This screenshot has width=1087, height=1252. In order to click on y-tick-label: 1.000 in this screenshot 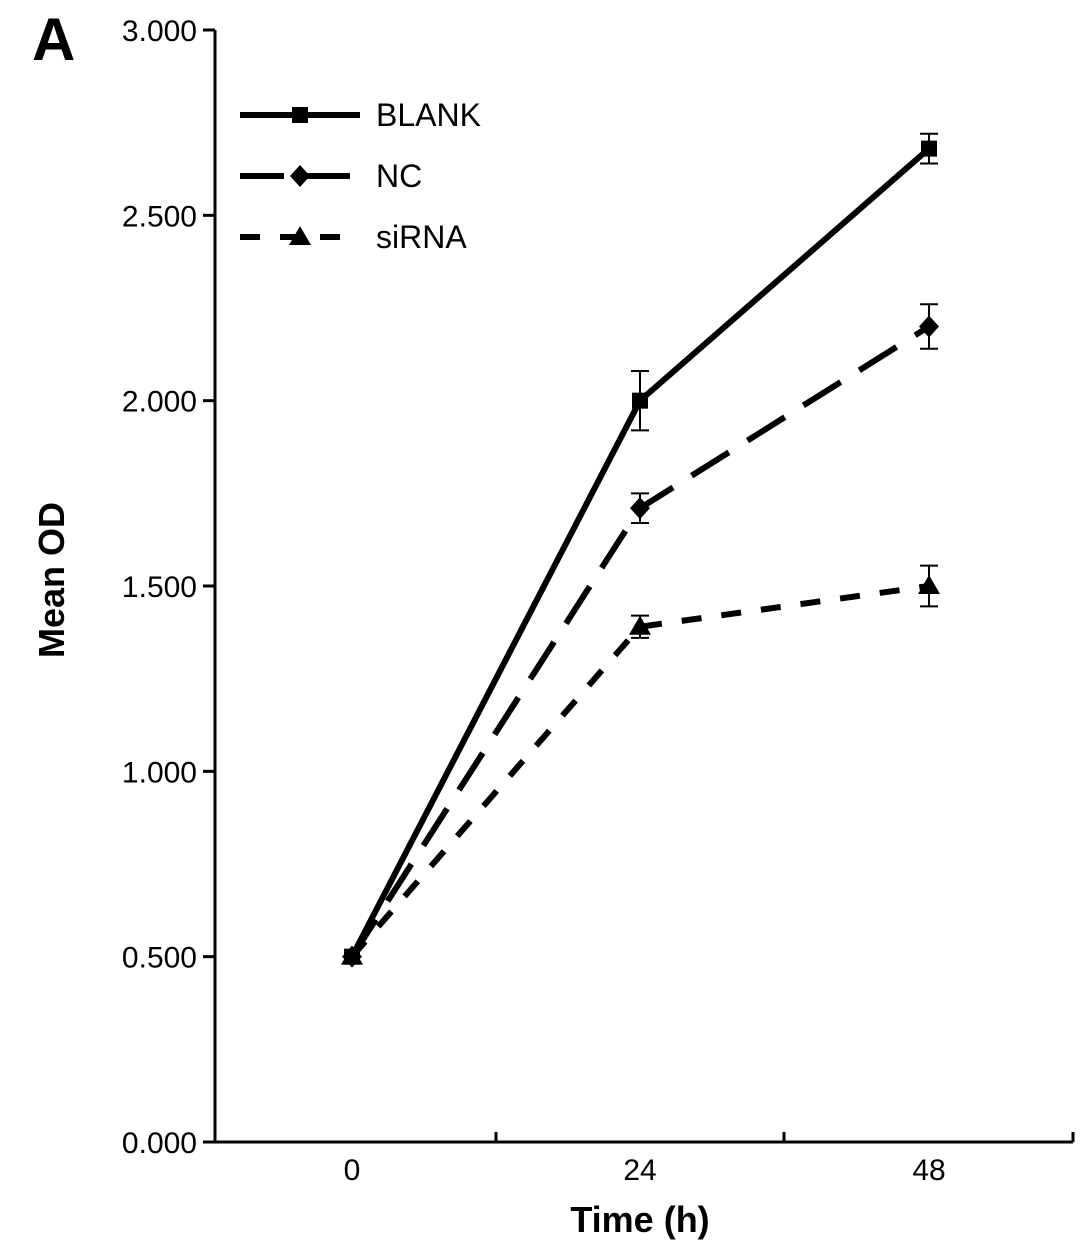, I will do `click(159, 772)`.